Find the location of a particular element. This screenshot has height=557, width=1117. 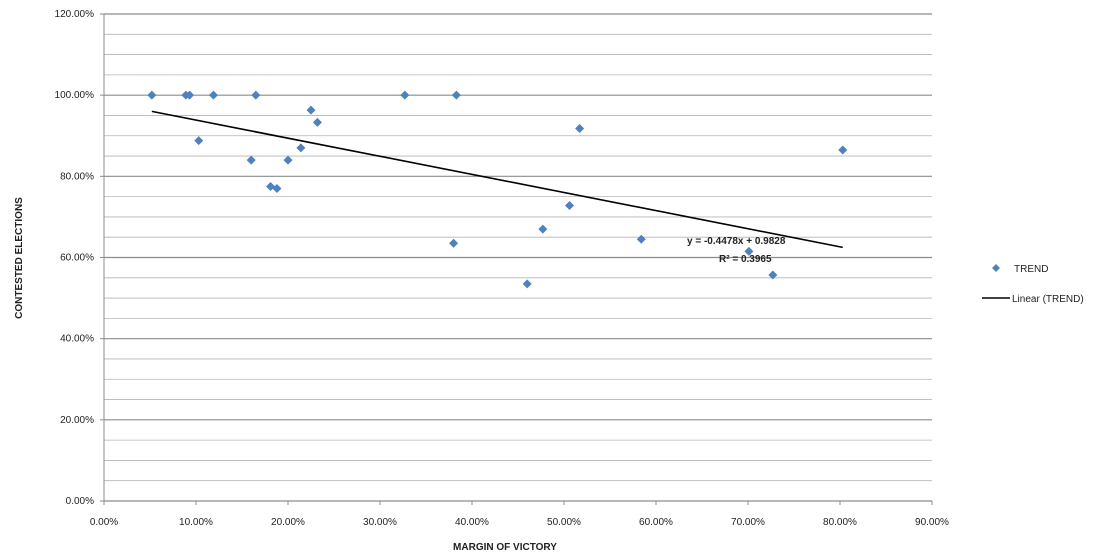

trendline-equation: y = -0.4478x + 0.9828 is located at coordinates (736, 241).